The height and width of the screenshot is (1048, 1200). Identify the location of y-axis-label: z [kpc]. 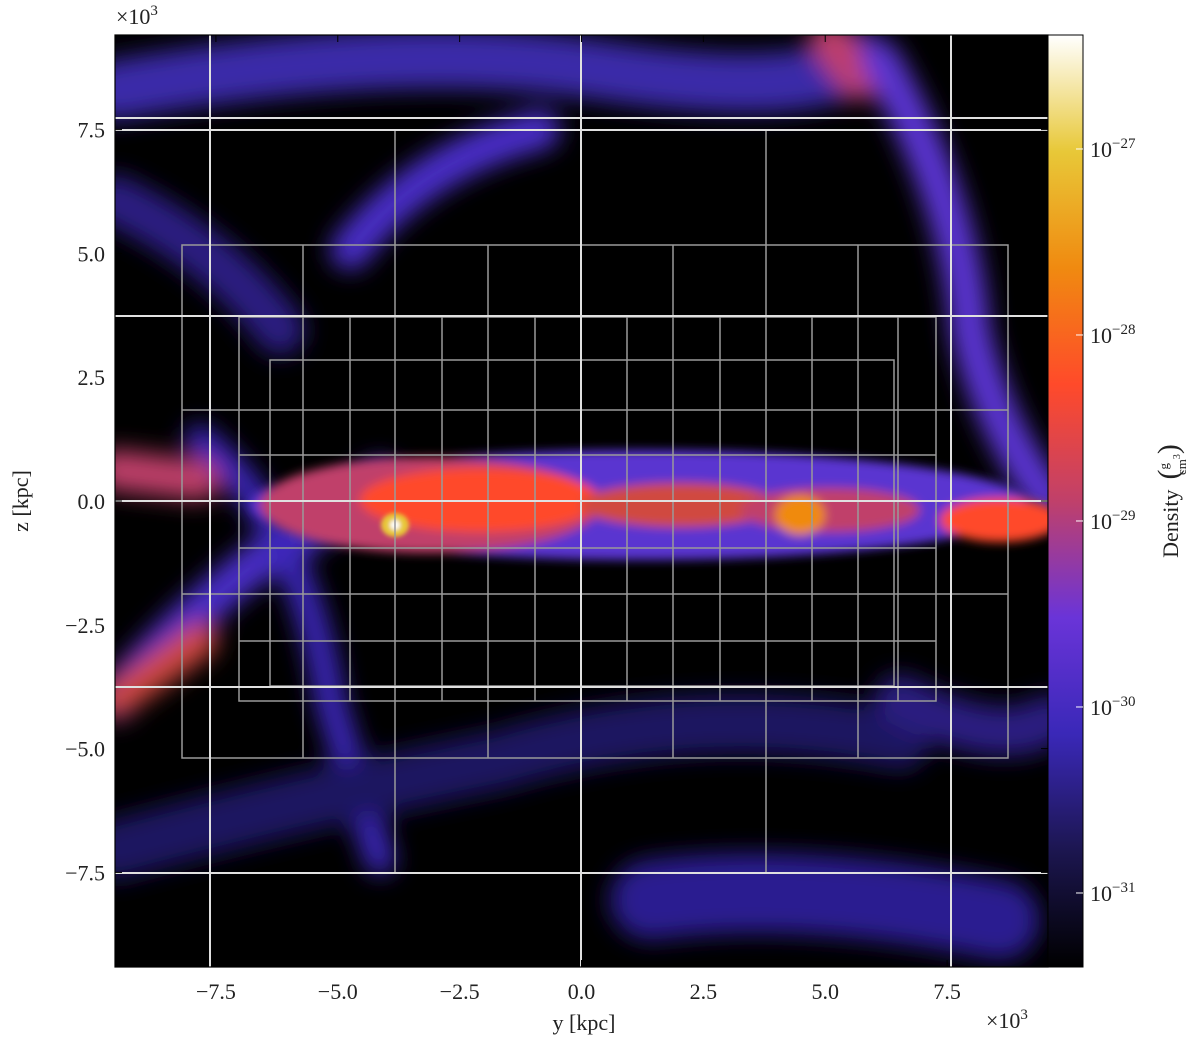
(20, 501).